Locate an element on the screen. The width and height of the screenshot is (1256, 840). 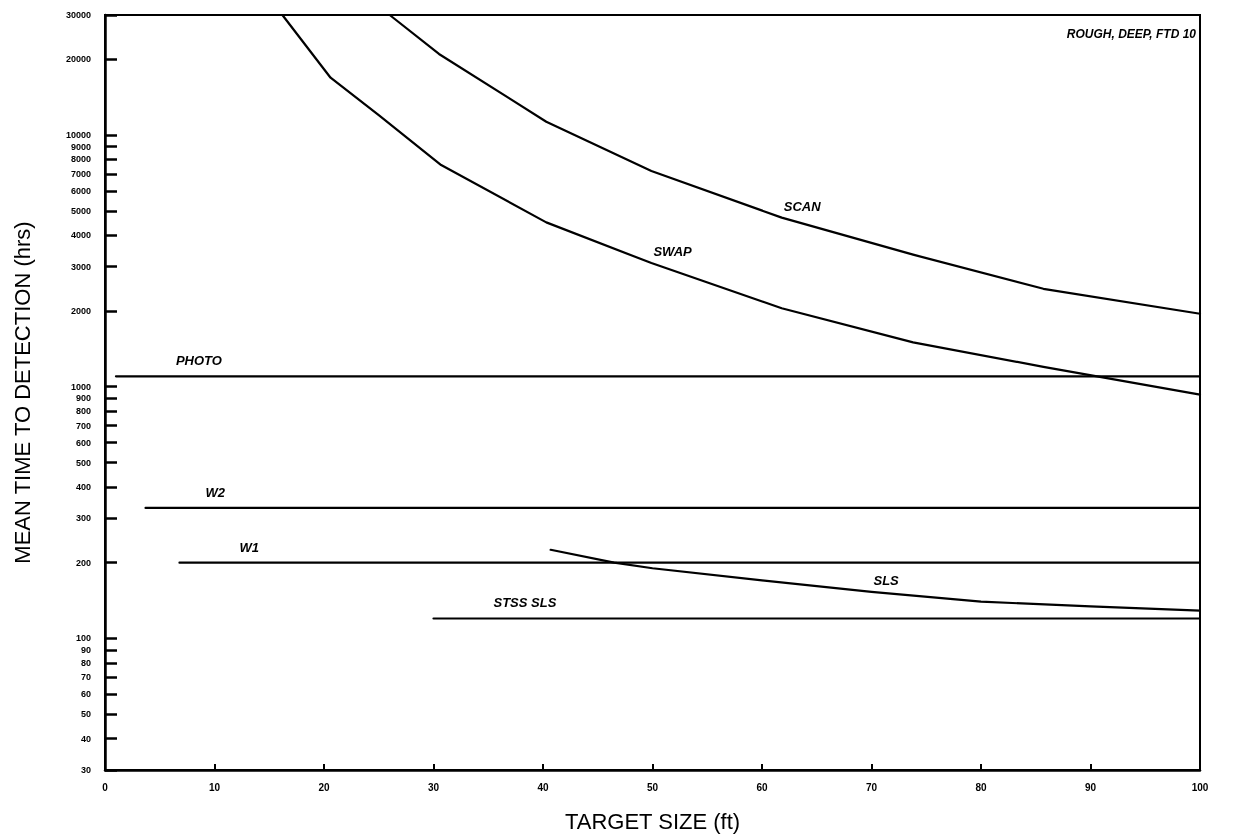
y-tick-label: 6000 is located at coordinates (80, 190).